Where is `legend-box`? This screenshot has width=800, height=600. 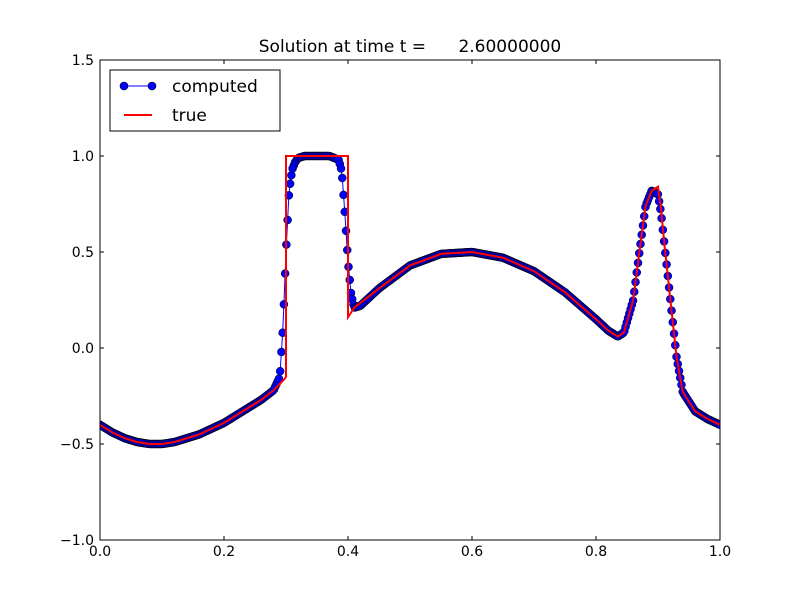 legend-box is located at coordinates (195, 100).